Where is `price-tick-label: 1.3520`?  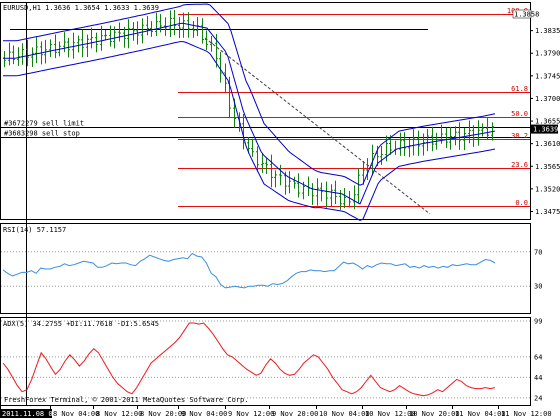
price-tick-label: 1.3520 is located at coordinates (547, 189).